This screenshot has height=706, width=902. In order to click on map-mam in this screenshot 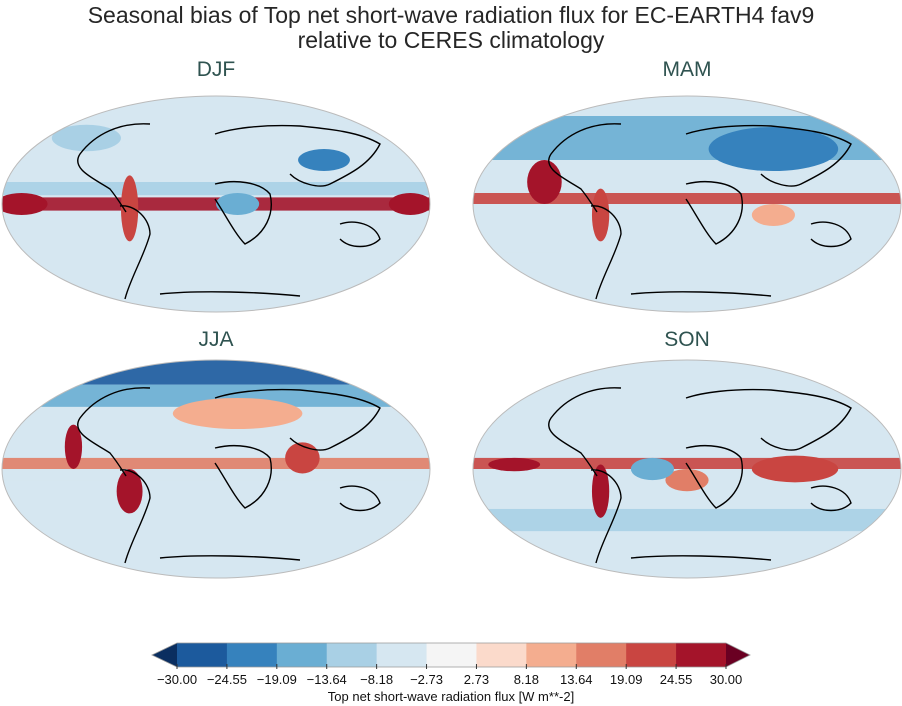, I will do `click(687, 204)`.